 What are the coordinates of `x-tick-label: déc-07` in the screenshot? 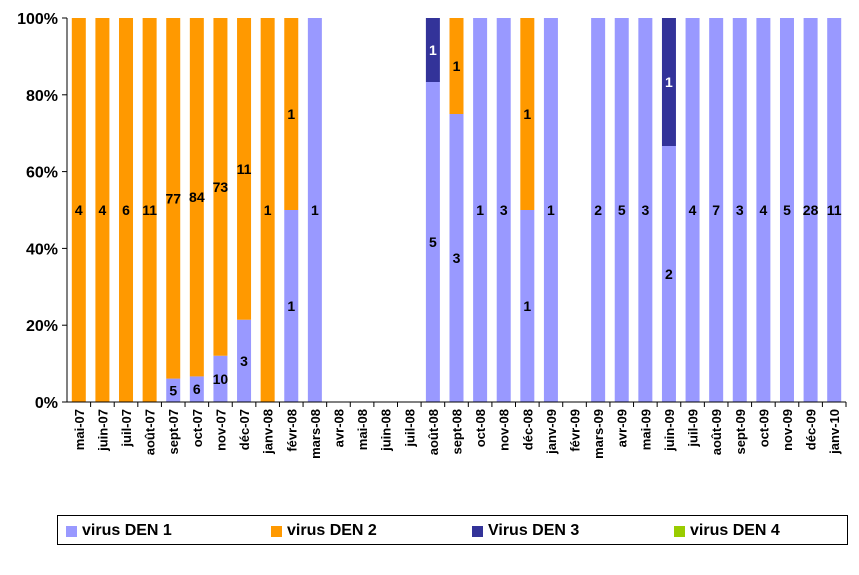 It's located at (244, 429).